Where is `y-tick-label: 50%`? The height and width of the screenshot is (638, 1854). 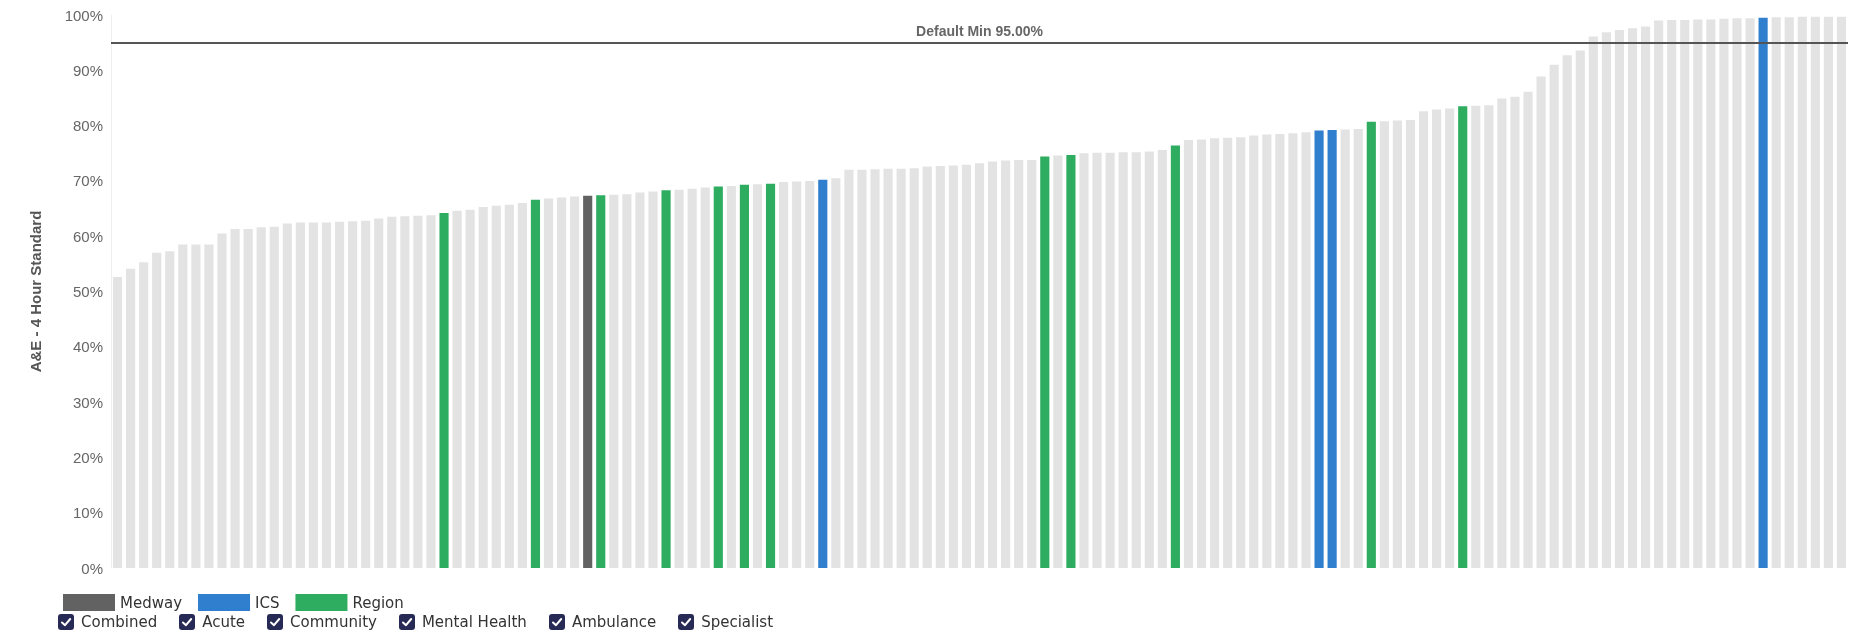
y-tick-label: 50% is located at coordinates (87, 291).